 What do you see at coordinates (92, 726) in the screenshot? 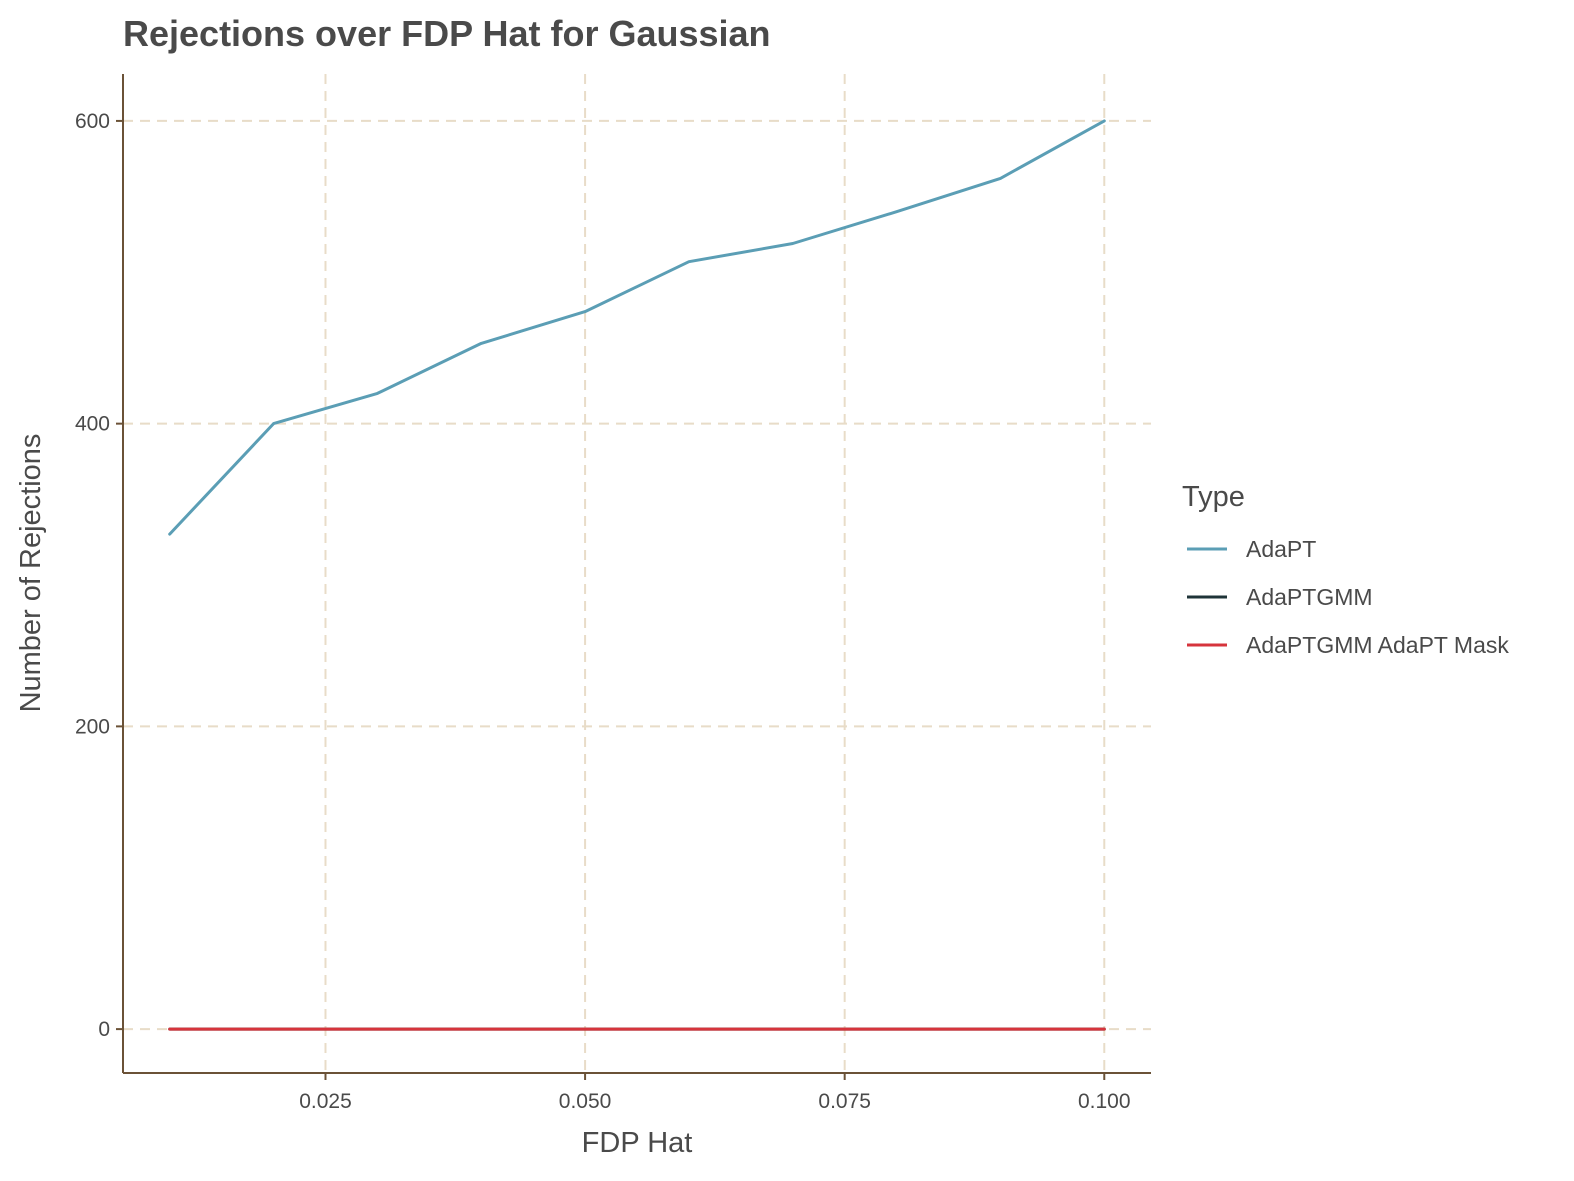
I see `y-tick-label: 200` at bounding box center [92, 726].